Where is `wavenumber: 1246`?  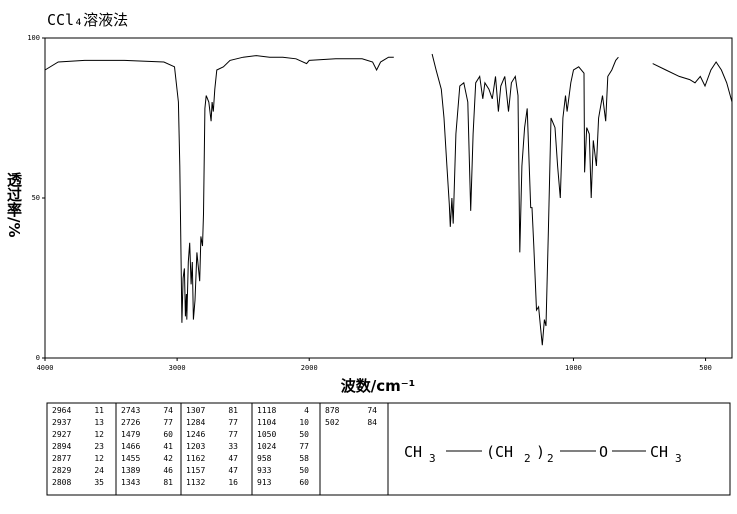
wavenumber: 1246 is located at coordinates (195, 434).